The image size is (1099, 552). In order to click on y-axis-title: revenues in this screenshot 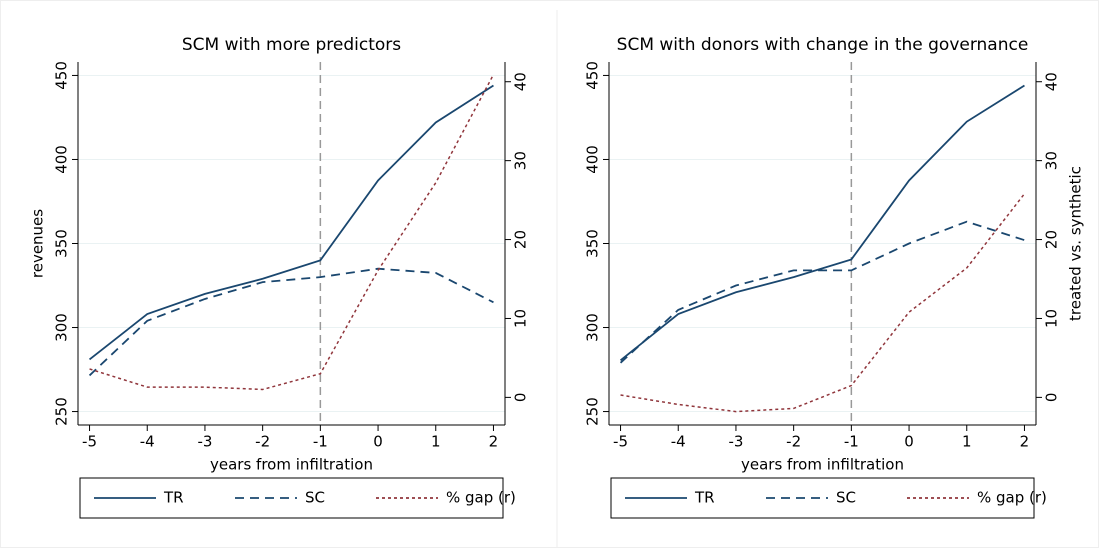, I will do `click(38, 243)`.